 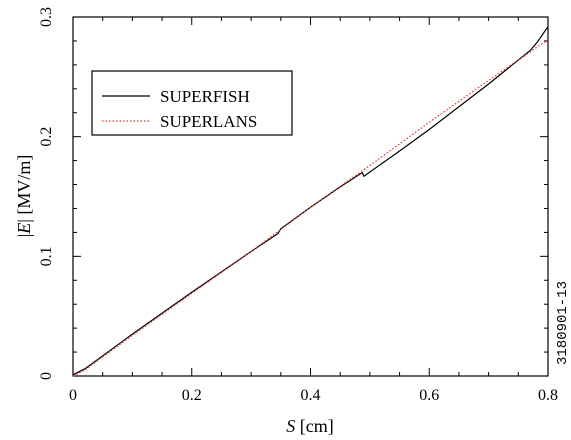 What do you see at coordinates (548, 395) in the screenshot?
I see `x-tick-label: 0.8` at bounding box center [548, 395].